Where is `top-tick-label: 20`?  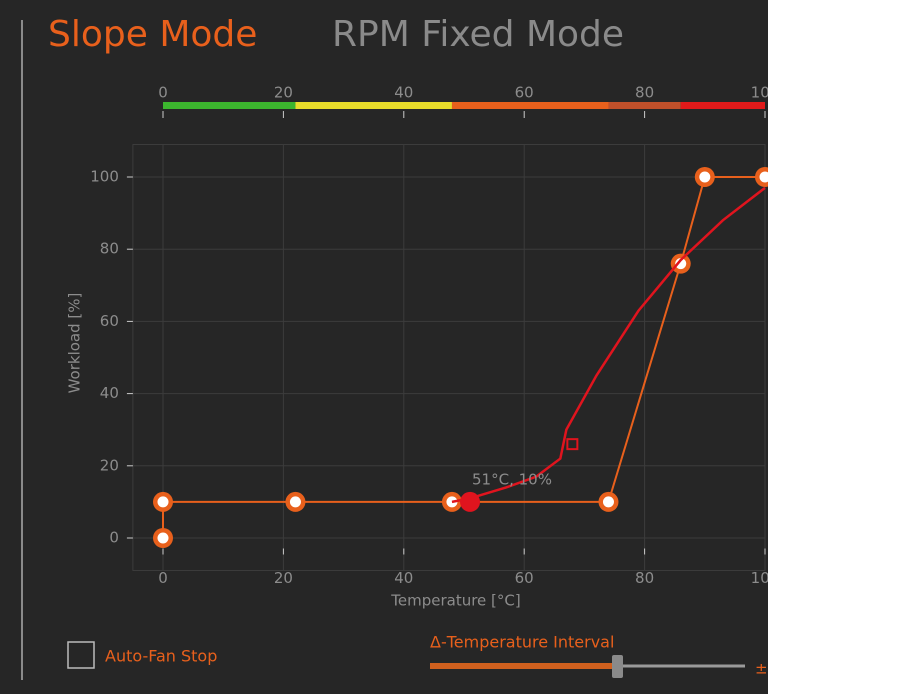 top-tick-label: 20 is located at coordinates (283, 93).